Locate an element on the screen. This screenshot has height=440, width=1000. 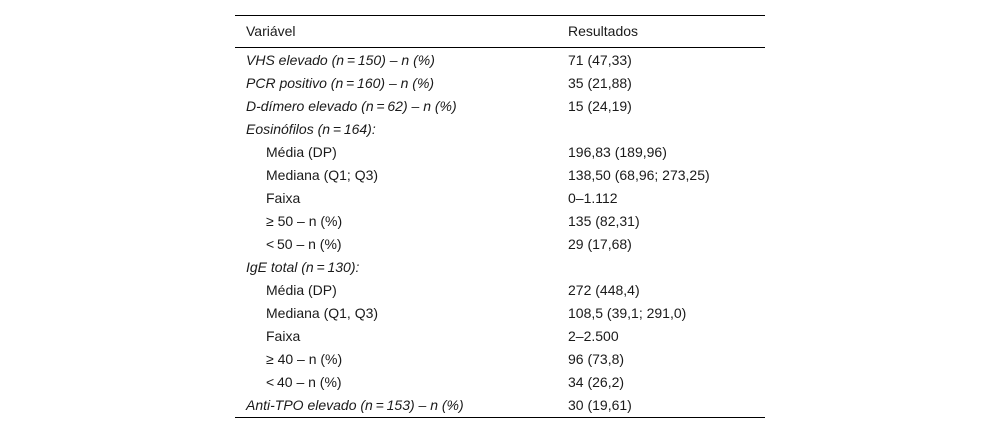
row-result: 29 (17,68) is located at coordinates (600, 244).